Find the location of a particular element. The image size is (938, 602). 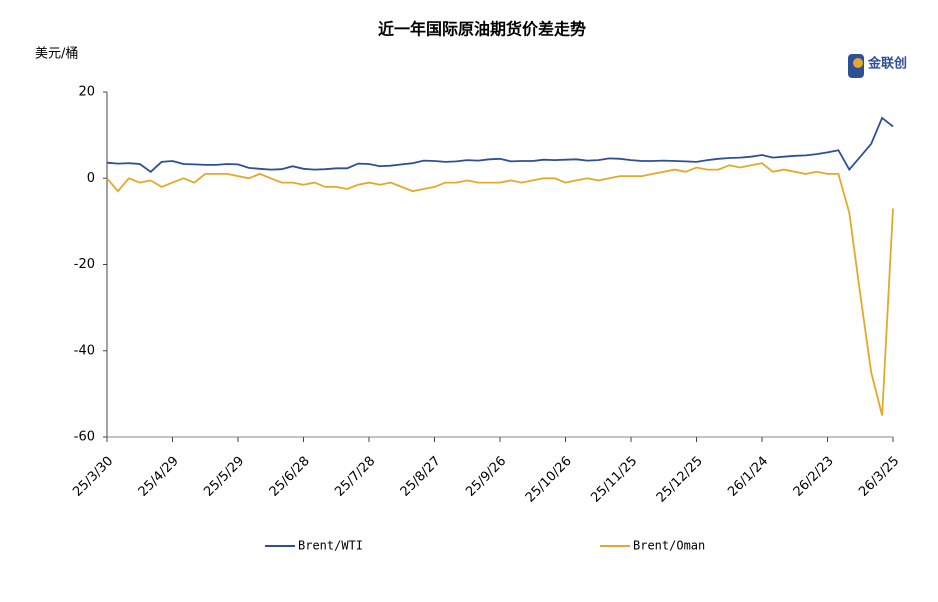

x-tick-label: 26/2/23 is located at coordinates (814, 477).